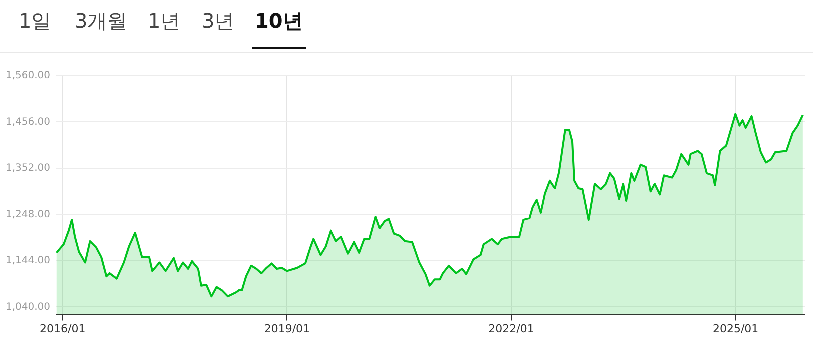 The width and height of the screenshot is (827, 338). What do you see at coordinates (28, 76) in the screenshot?
I see `y-tick-label: 1,560.00` at bounding box center [28, 76].